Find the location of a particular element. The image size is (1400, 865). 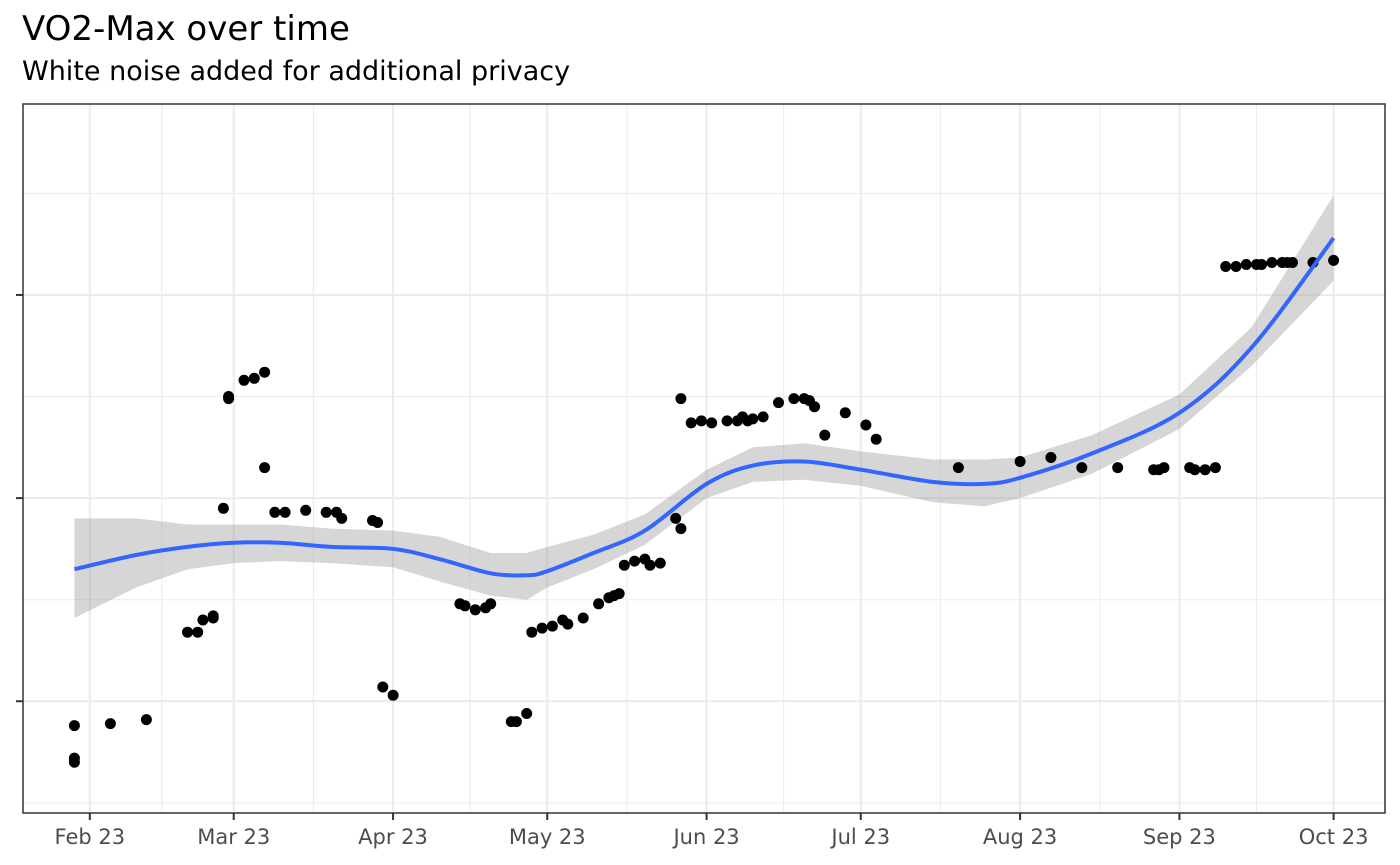

x-tick-label: May 23 is located at coordinates (547, 837).